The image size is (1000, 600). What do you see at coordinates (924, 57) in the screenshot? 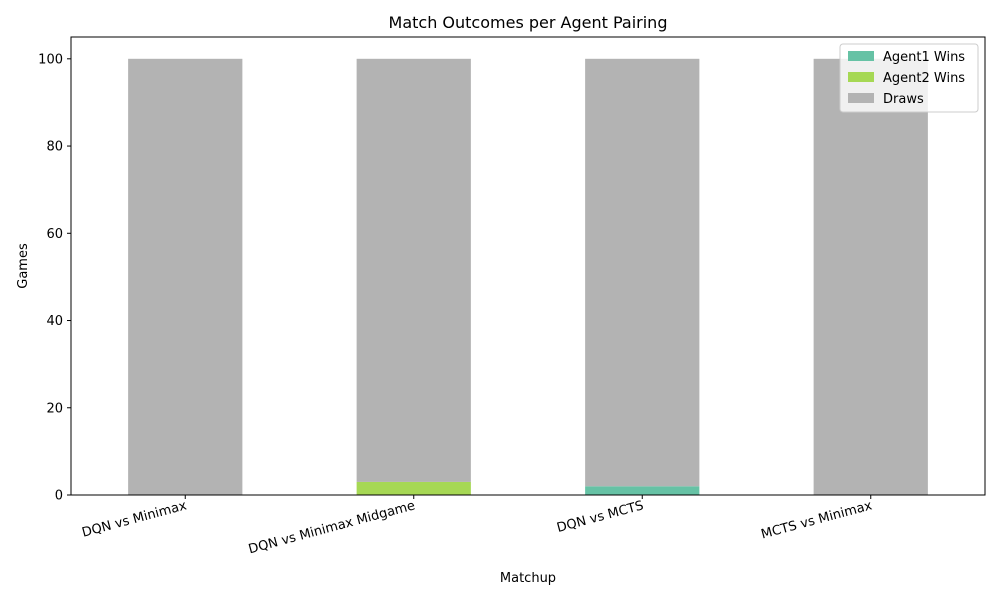
I see `legend-label: Agent1 Wins` at bounding box center [924, 57].